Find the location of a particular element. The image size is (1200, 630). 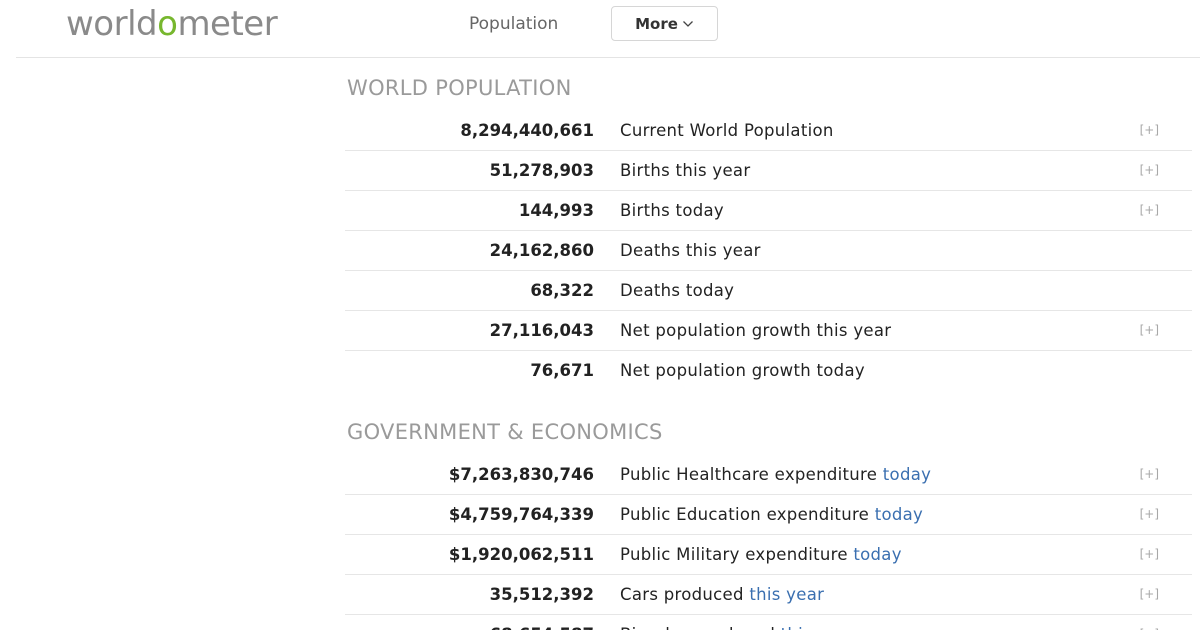

counter-value: 24,162,860 is located at coordinates (541, 250).